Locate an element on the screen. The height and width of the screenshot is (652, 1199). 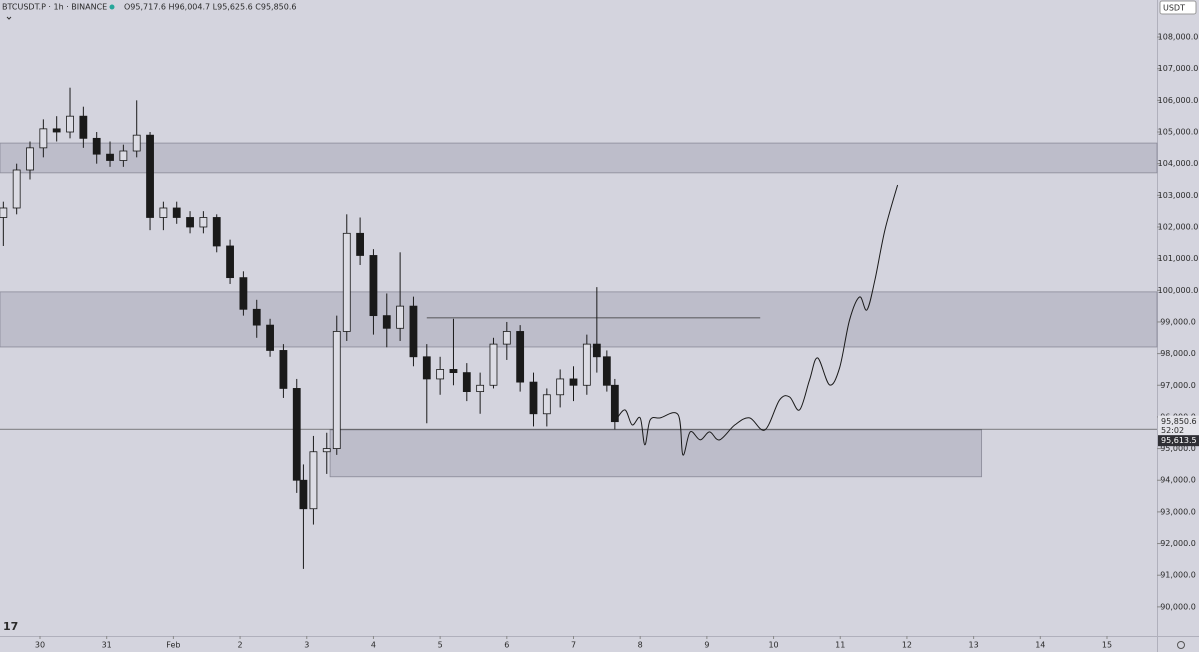
logo: 17 is located at coordinates (10, 626).